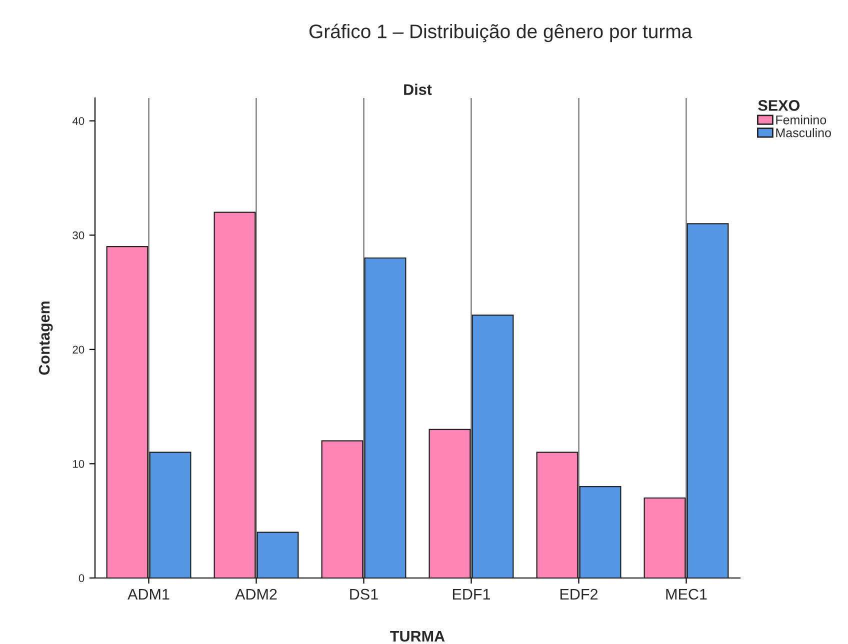  I want to click on x-tick-label: MEC1, so click(686, 594).